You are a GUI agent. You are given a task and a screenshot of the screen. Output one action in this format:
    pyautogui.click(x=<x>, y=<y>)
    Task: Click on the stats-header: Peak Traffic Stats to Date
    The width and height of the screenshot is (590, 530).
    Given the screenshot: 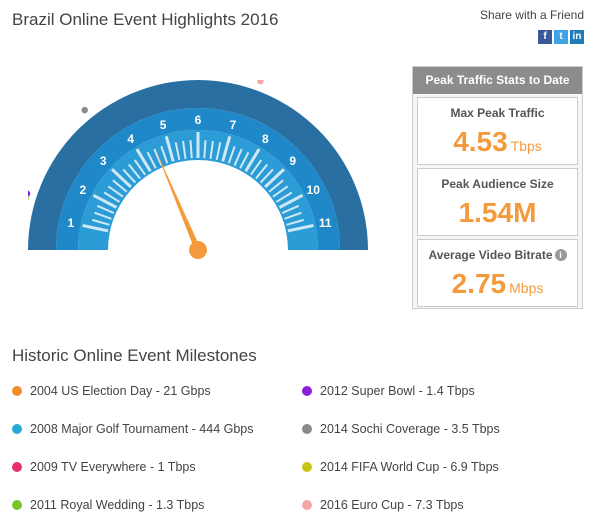 What is the action you would take?
    pyautogui.click(x=497, y=80)
    